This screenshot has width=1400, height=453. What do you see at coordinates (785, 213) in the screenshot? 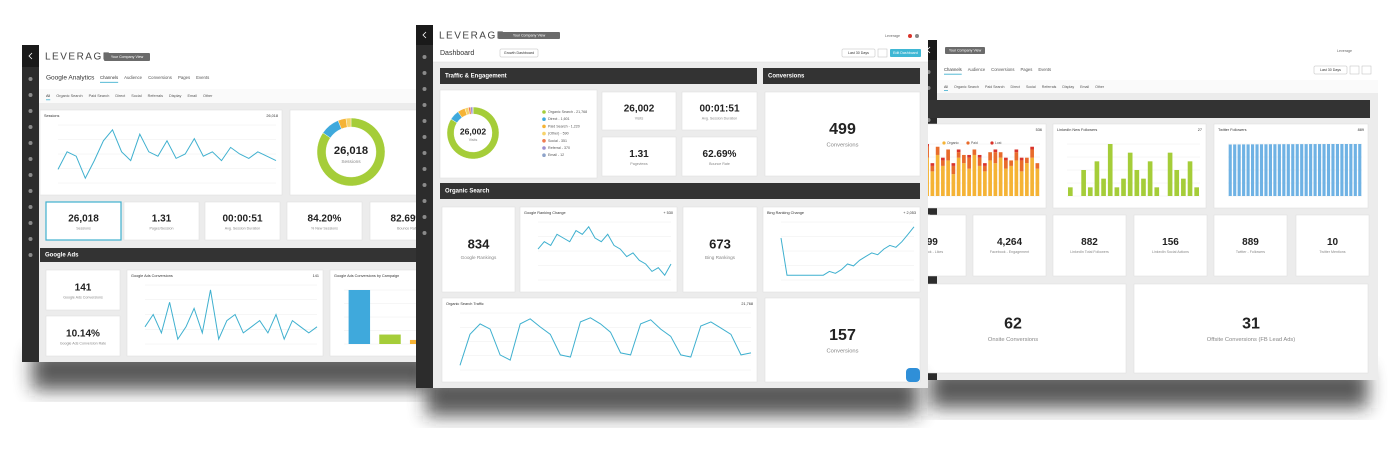
I see `chart-title: Bing Ranking Change` at bounding box center [785, 213].